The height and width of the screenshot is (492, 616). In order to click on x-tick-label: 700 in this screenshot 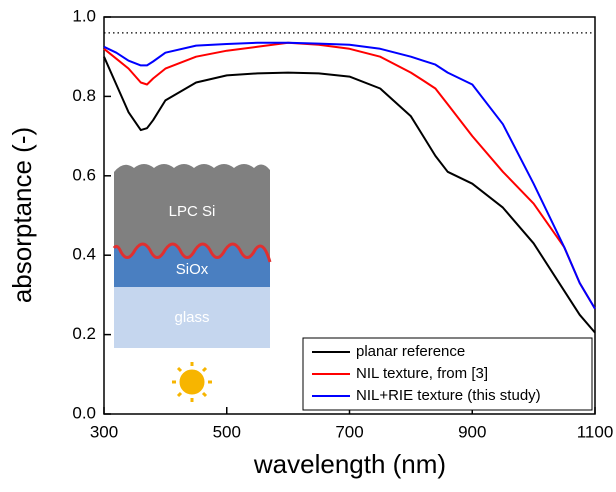, I will do `click(349, 431)`.